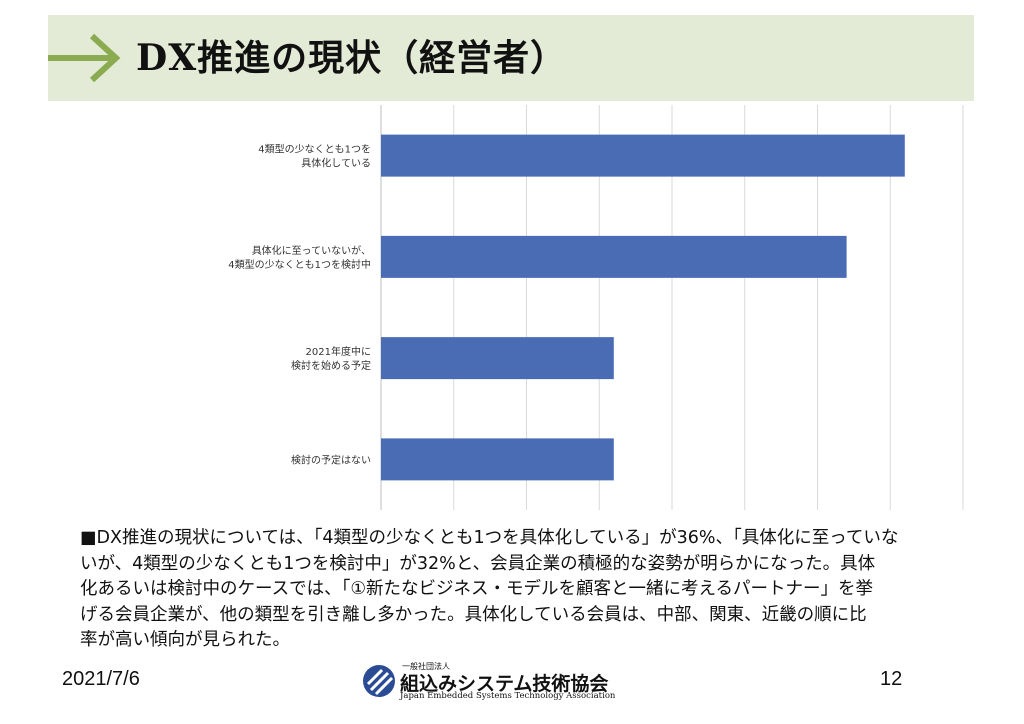  I want to click on category-label-line: 具体化に至っていないが、, so click(311, 250).